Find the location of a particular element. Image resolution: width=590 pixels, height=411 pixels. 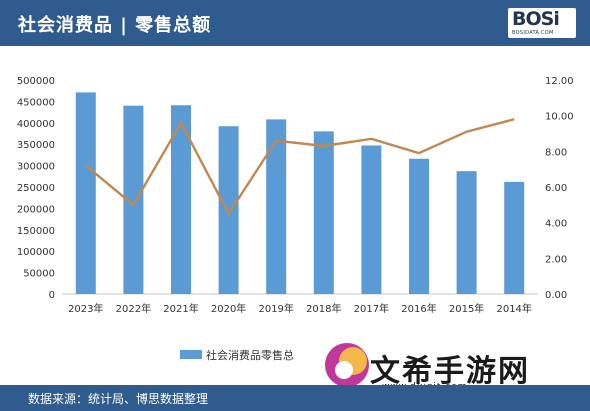

legend-label: 社会消费品零售总 is located at coordinates (250, 355).